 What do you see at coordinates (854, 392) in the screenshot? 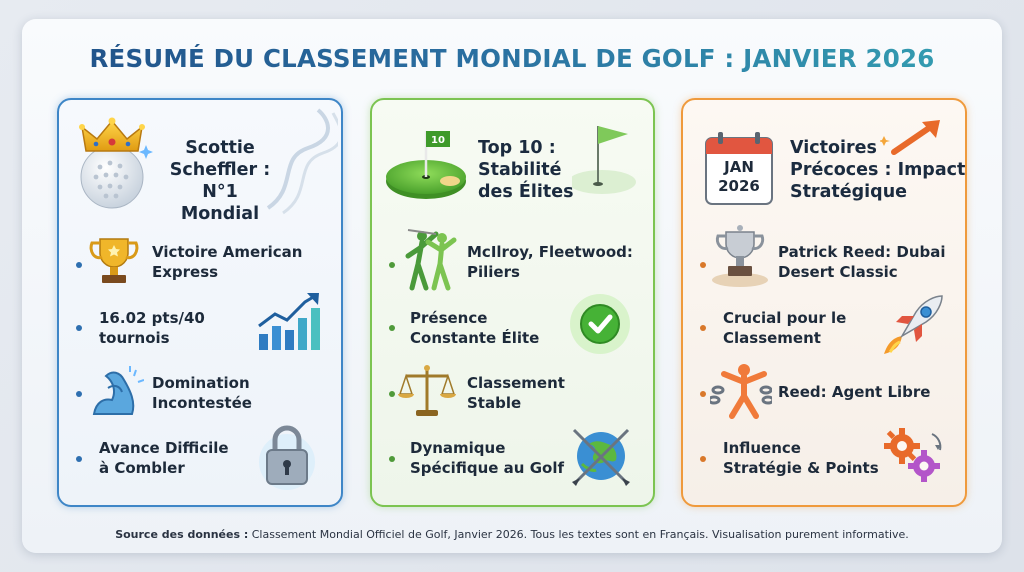
I see `list-item: Reed: Agent Libre` at bounding box center [854, 392].